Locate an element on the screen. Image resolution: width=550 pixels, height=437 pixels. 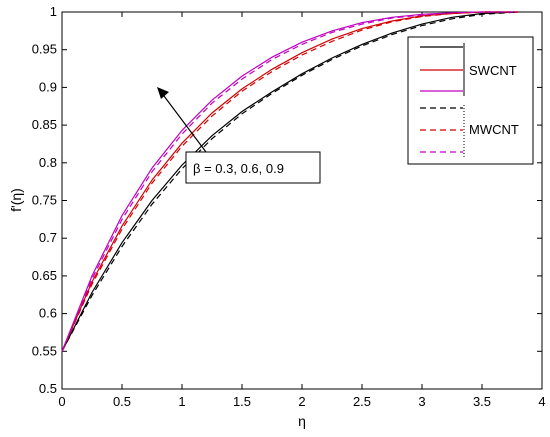
y-tick-label: 0.9 is located at coordinates (48, 86).